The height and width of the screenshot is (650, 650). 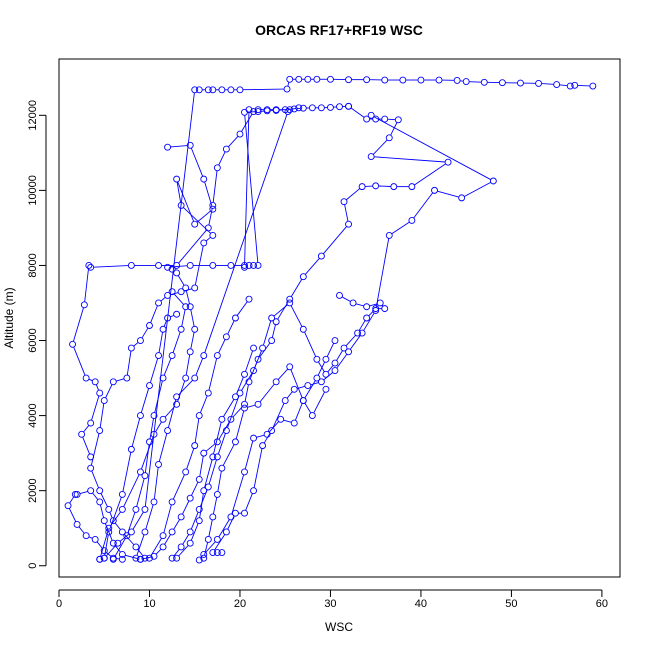 I want to click on x-tick-label: 50, so click(x=511, y=604).